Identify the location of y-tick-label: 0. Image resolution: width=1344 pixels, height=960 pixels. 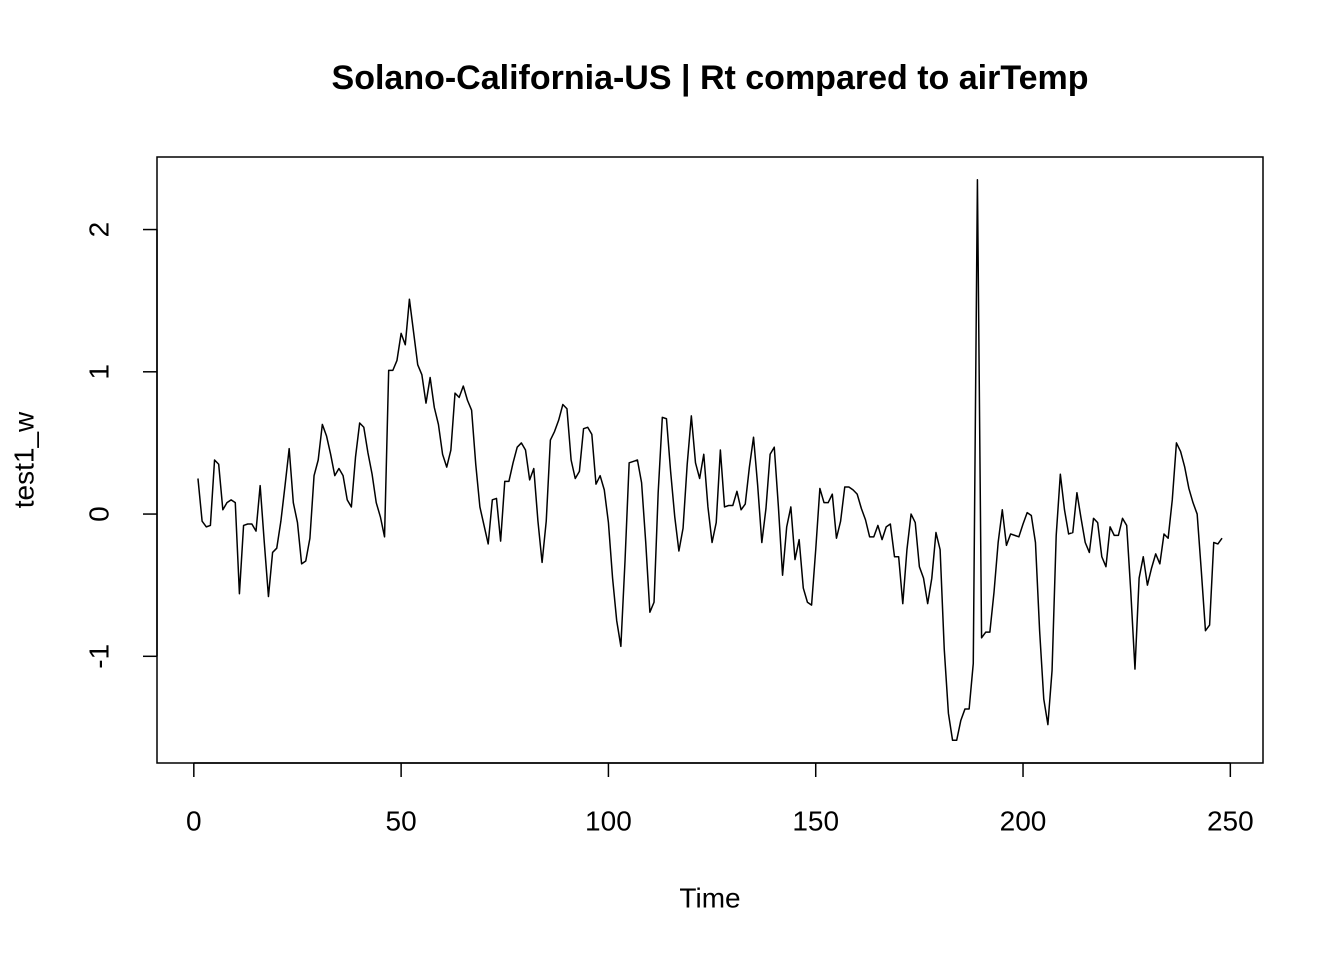
(98, 514).